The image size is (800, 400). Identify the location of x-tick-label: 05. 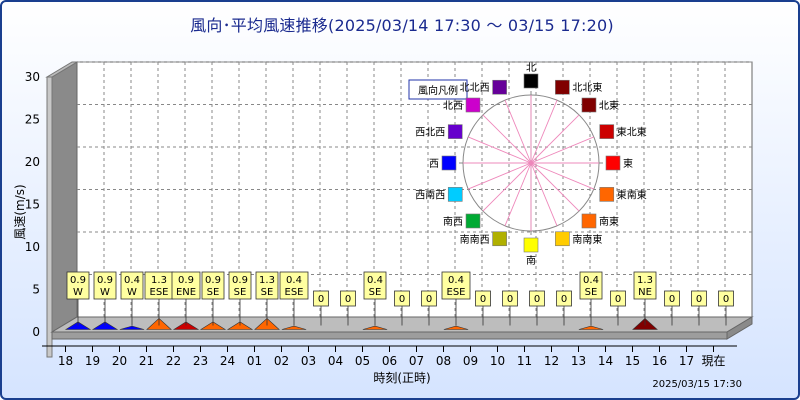
(362, 361).